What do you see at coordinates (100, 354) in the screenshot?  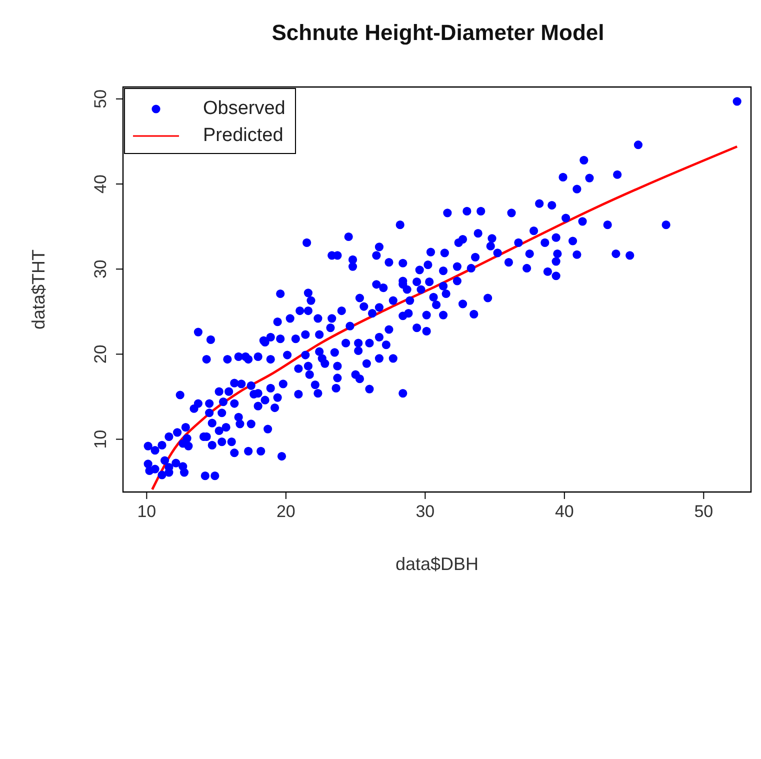 I see `y-tick-label: 20` at bounding box center [100, 354].